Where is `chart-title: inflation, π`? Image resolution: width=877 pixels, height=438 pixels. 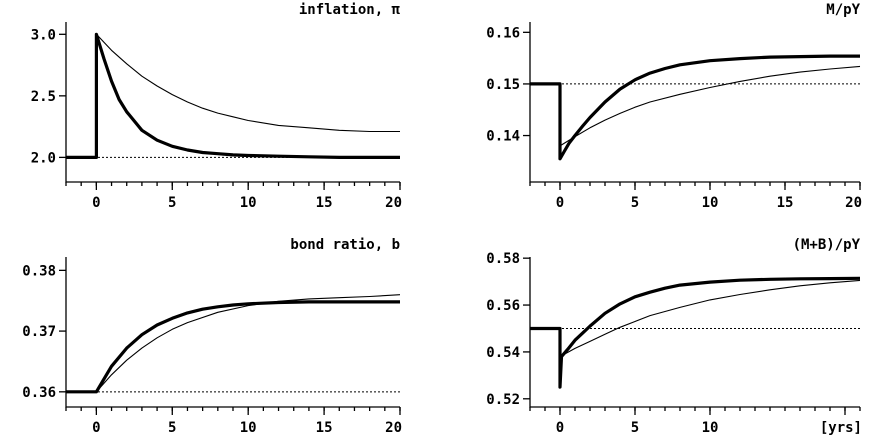 chart-title: inflation, π is located at coordinates (350, 10).